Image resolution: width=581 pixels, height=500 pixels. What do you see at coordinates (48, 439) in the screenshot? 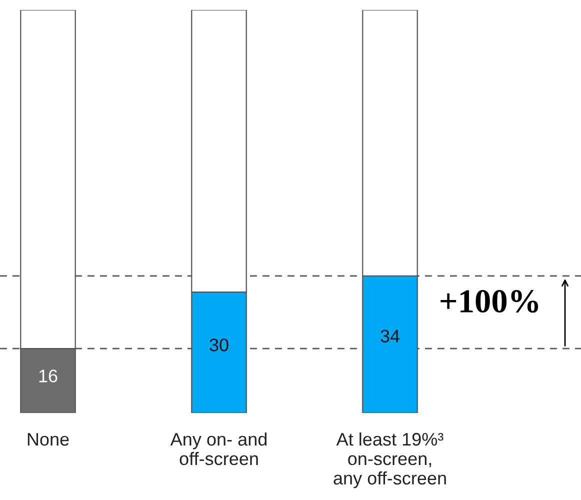
I see `x-tick-label: None` at bounding box center [48, 439].